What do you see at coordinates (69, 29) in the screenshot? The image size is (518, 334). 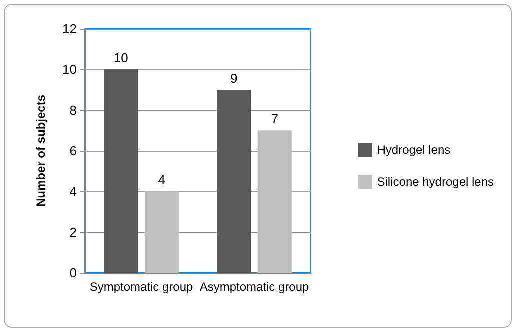 I see `y-tick-label: 12` at bounding box center [69, 29].